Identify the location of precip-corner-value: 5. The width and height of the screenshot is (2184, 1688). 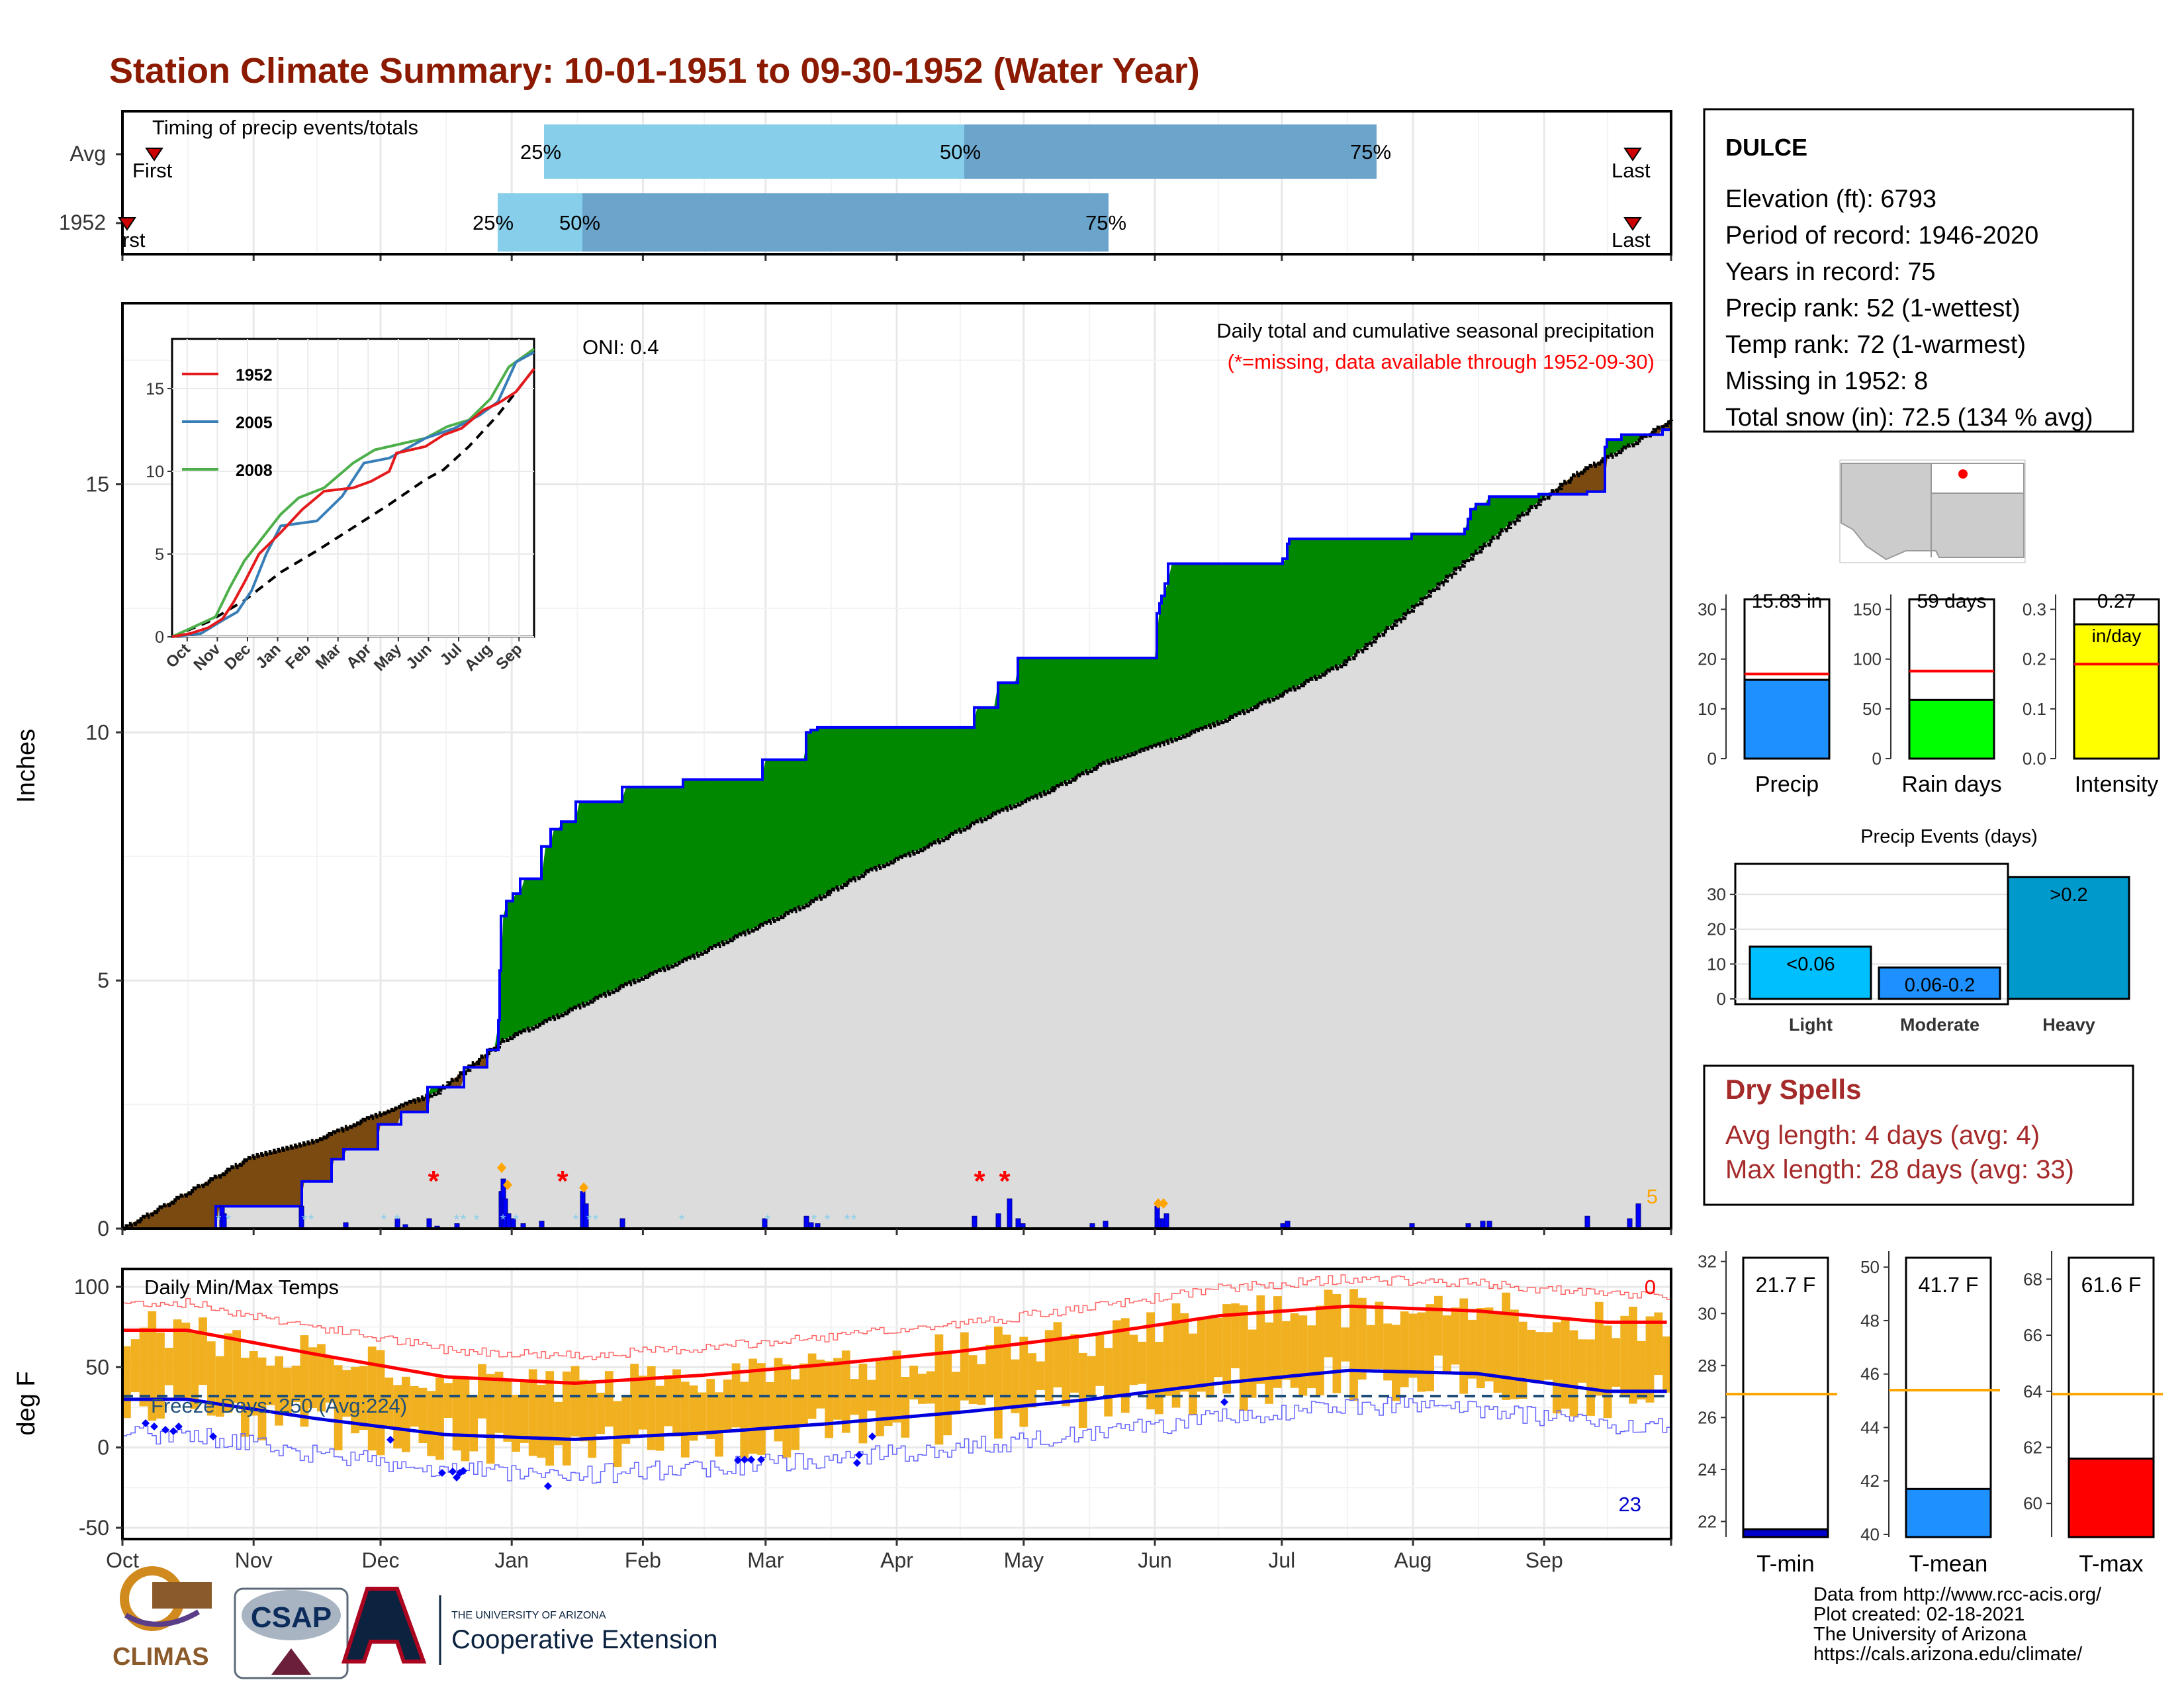
(1652, 1196).